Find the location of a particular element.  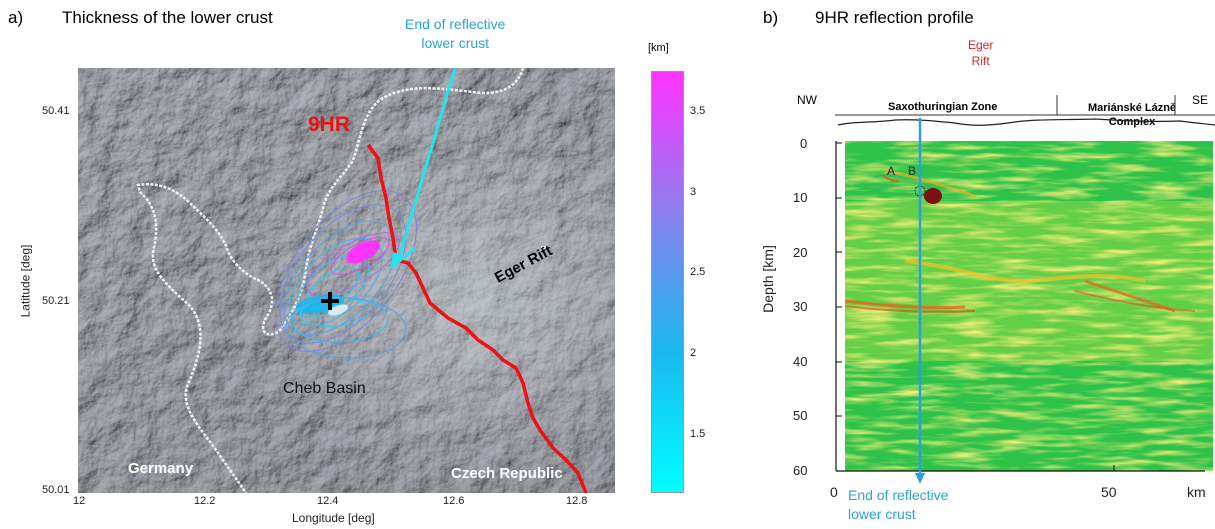

b-ytick-0: 0 is located at coordinates (804, 143).